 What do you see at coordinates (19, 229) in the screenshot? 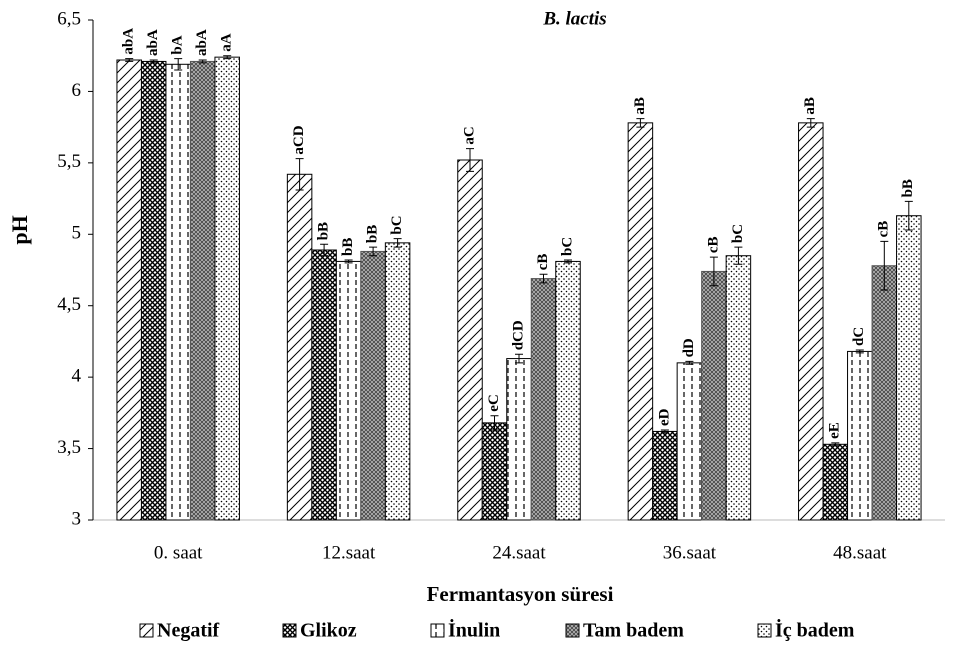
I see `y-axis-label: pH` at bounding box center [19, 229].